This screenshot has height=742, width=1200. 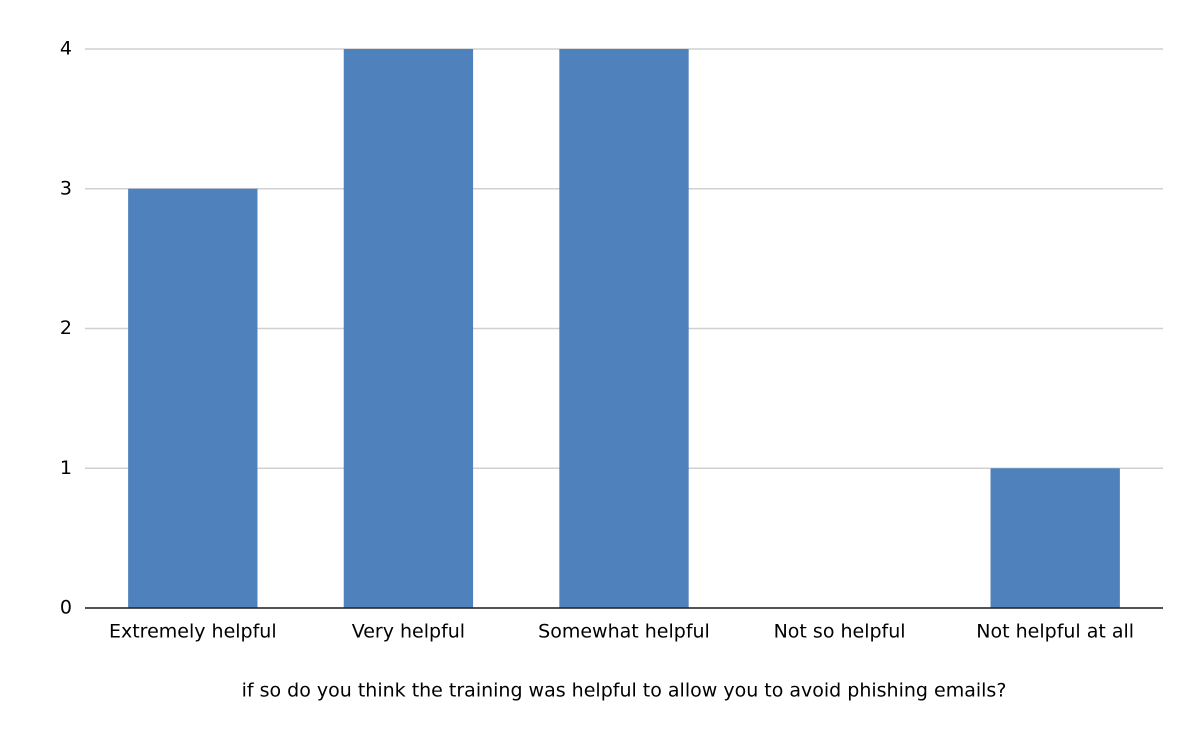 I want to click on y-tick-label: 3, so click(x=66, y=188).